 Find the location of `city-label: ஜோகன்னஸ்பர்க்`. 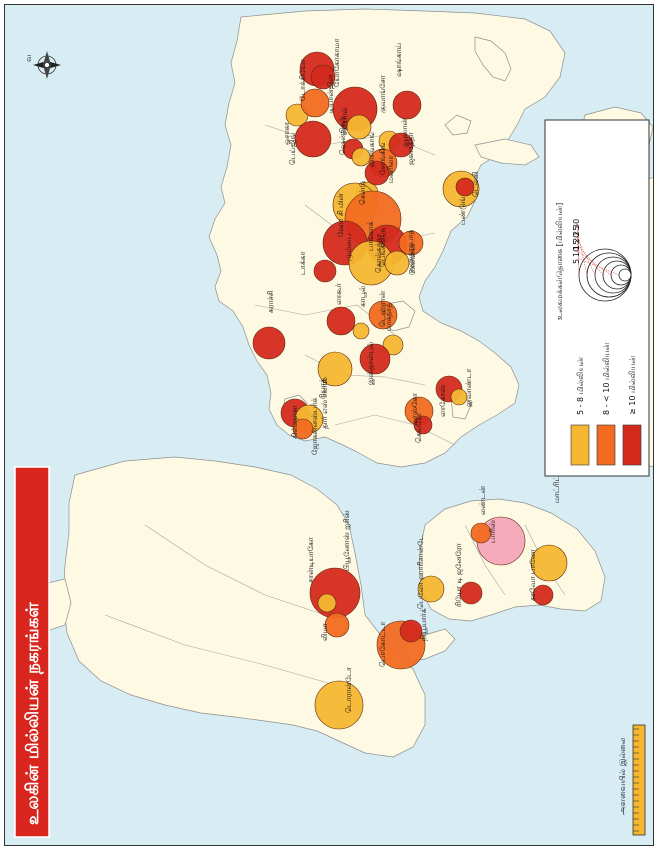

city-label: ஜோகன்னஸ்பர்க் is located at coordinates (315, 426).